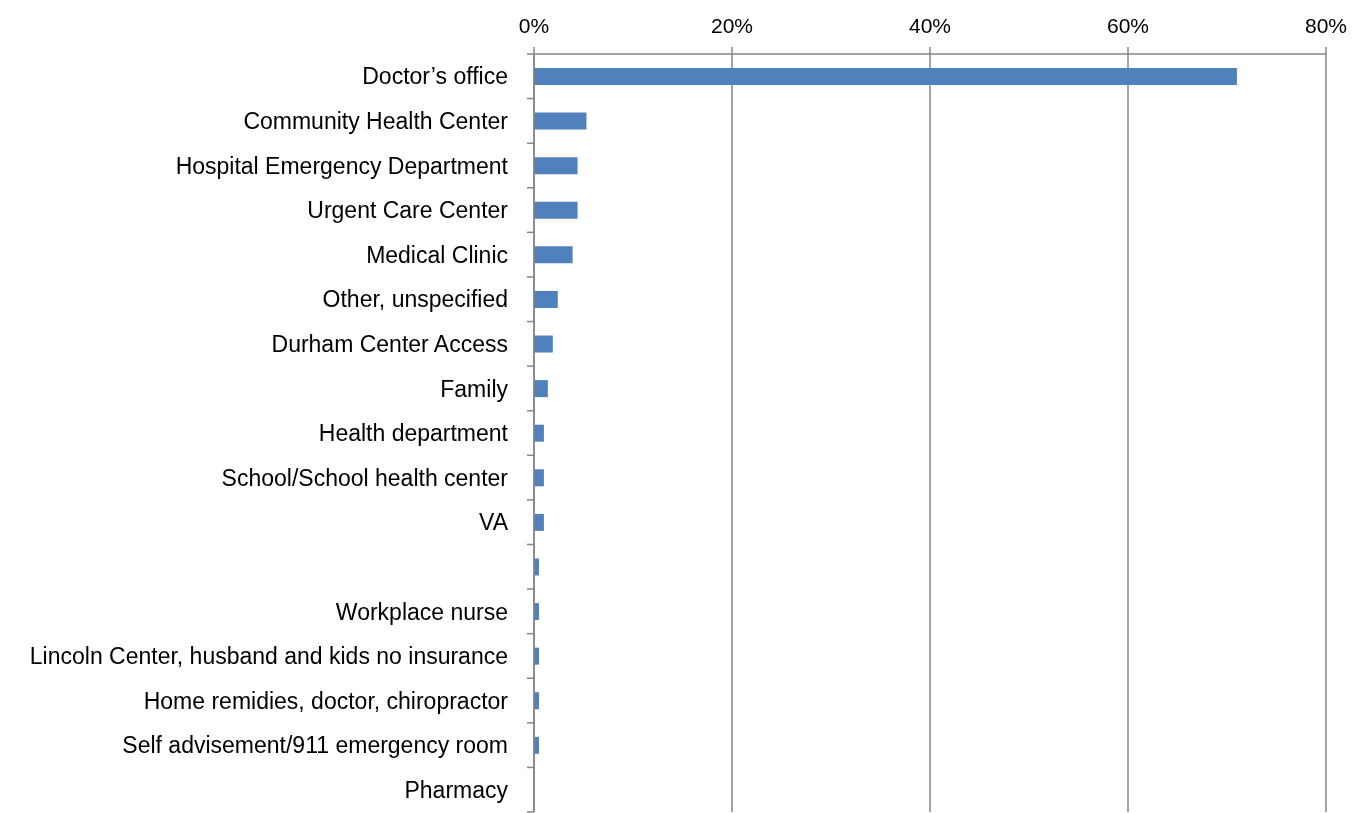 The height and width of the screenshot is (813, 1364). Describe the element at coordinates (435, 76) in the screenshot. I see `y-tick-label: Doctor’s office` at that location.